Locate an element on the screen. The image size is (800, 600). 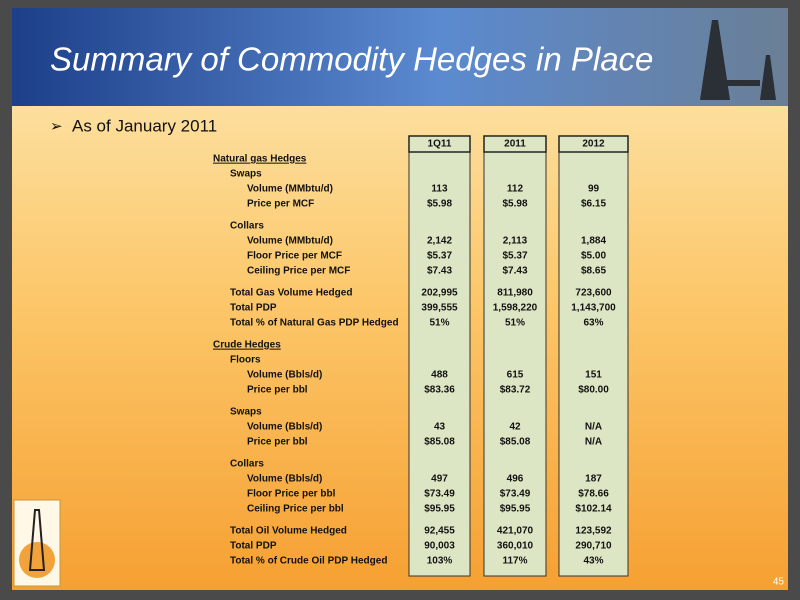
cell-value: 723,600 is located at coordinates (593, 293).